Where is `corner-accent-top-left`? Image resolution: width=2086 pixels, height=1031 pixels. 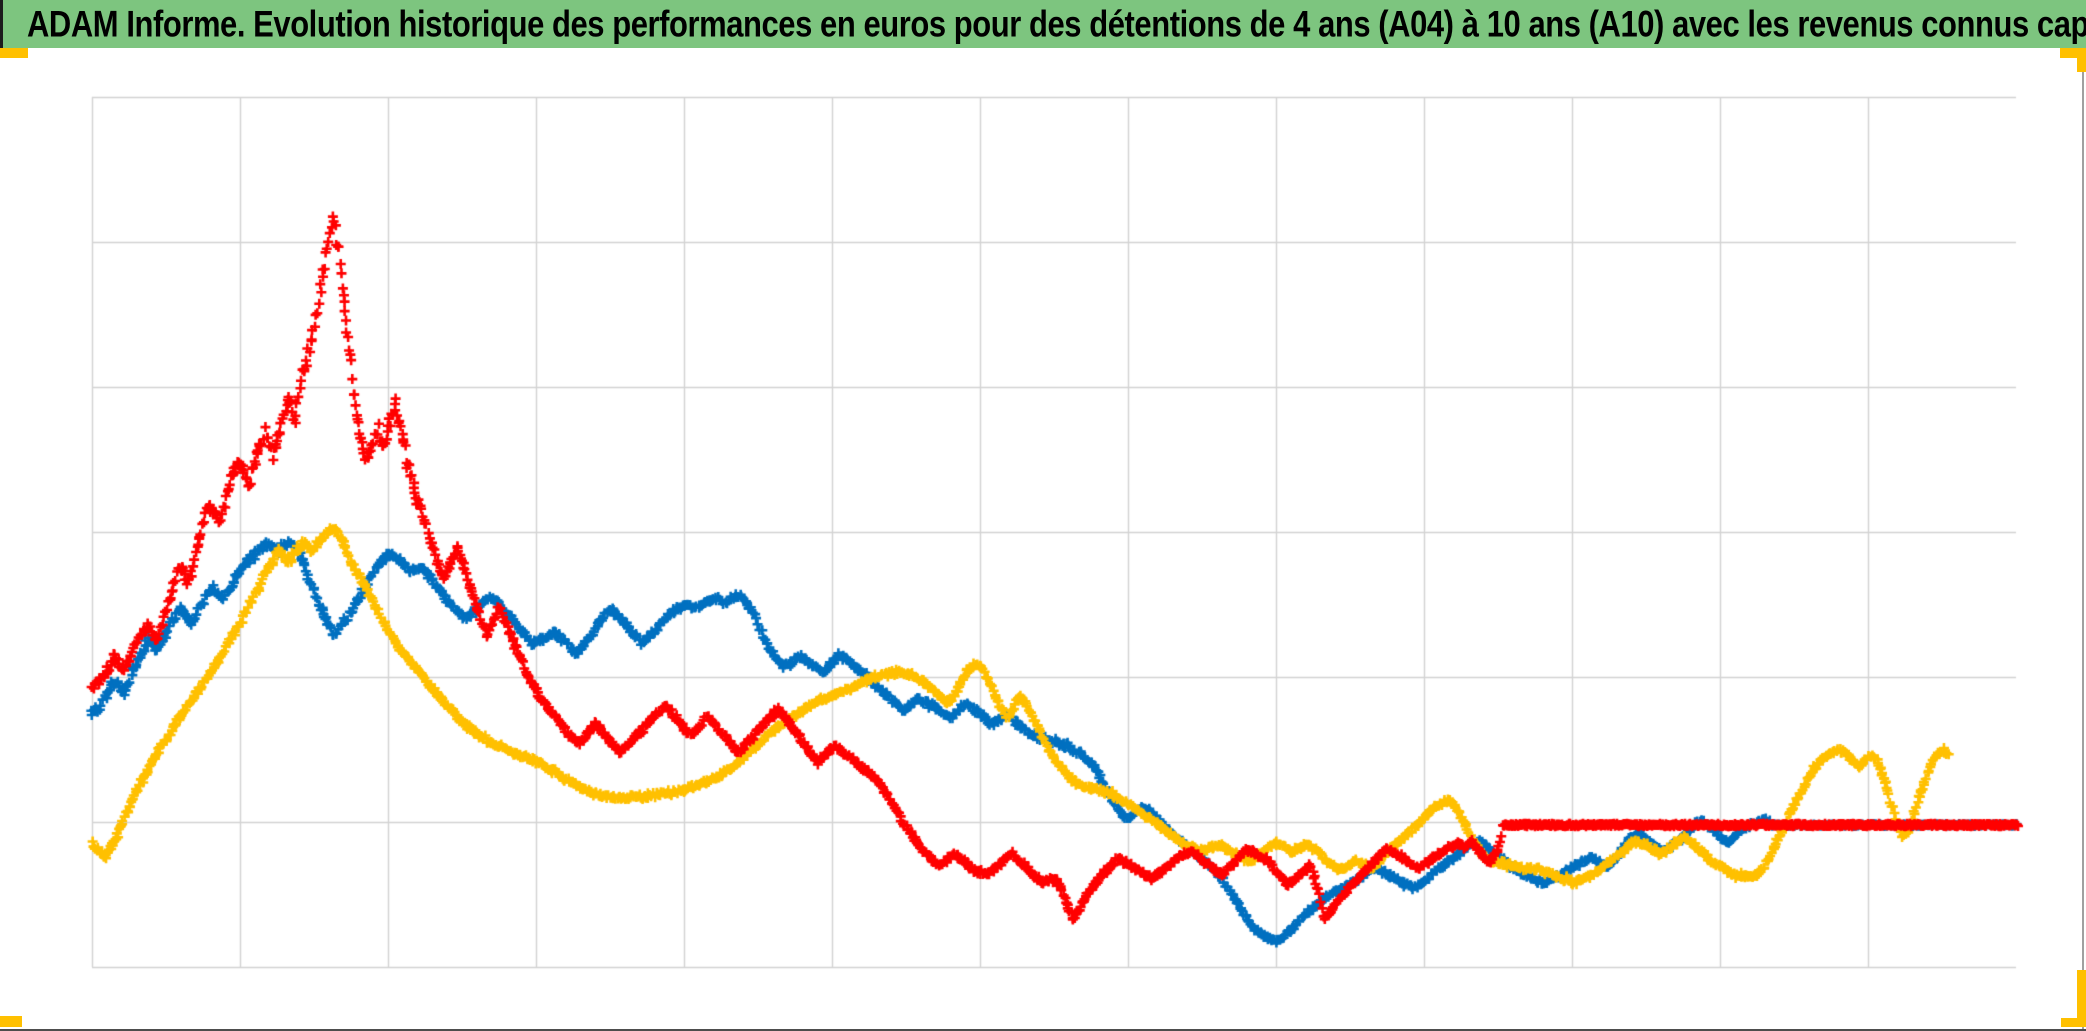 corner-accent-top-left is located at coordinates (14, 53).